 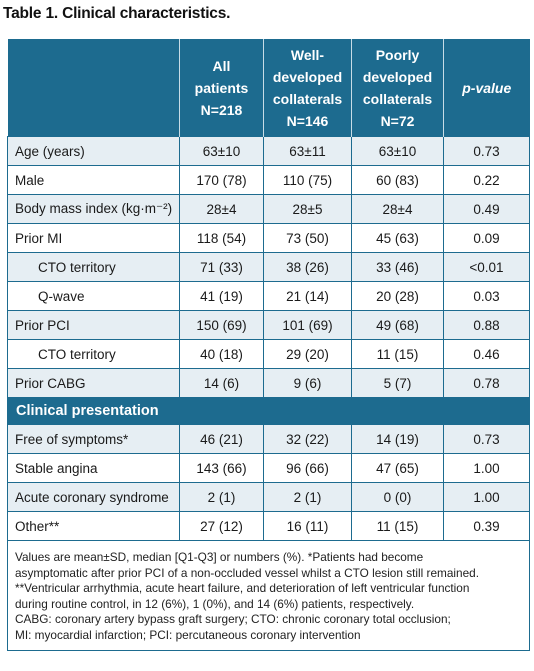 What do you see at coordinates (117, 13) in the screenshot?
I see `table-title: Table 1. Clinical characteristics.` at bounding box center [117, 13].